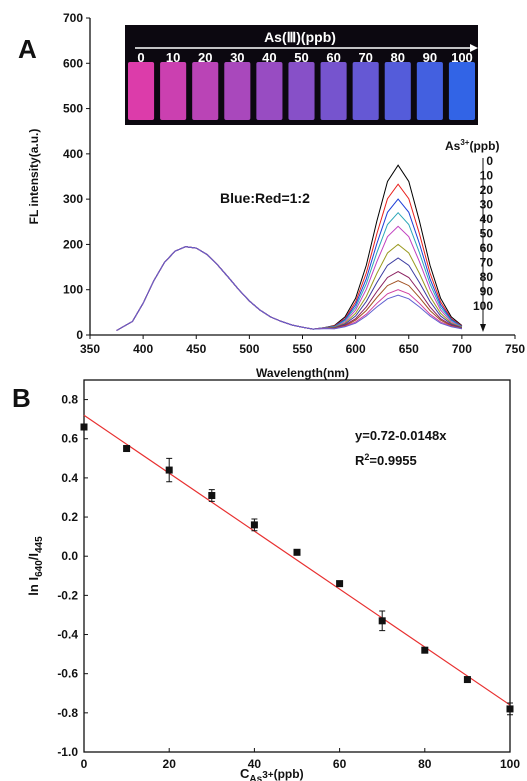 The image size is (527, 781). What do you see at coordinates (67, 635) in the screenshot?
I see `y-tick-label: -0.4` at bounding box center [67, 635].